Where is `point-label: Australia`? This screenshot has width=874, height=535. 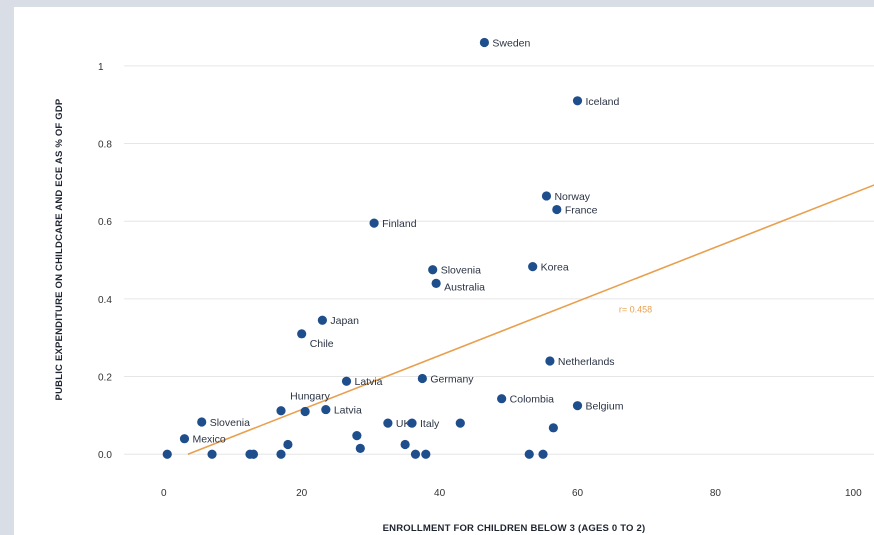
point-label: Australia is located at coordinates (464, 287).